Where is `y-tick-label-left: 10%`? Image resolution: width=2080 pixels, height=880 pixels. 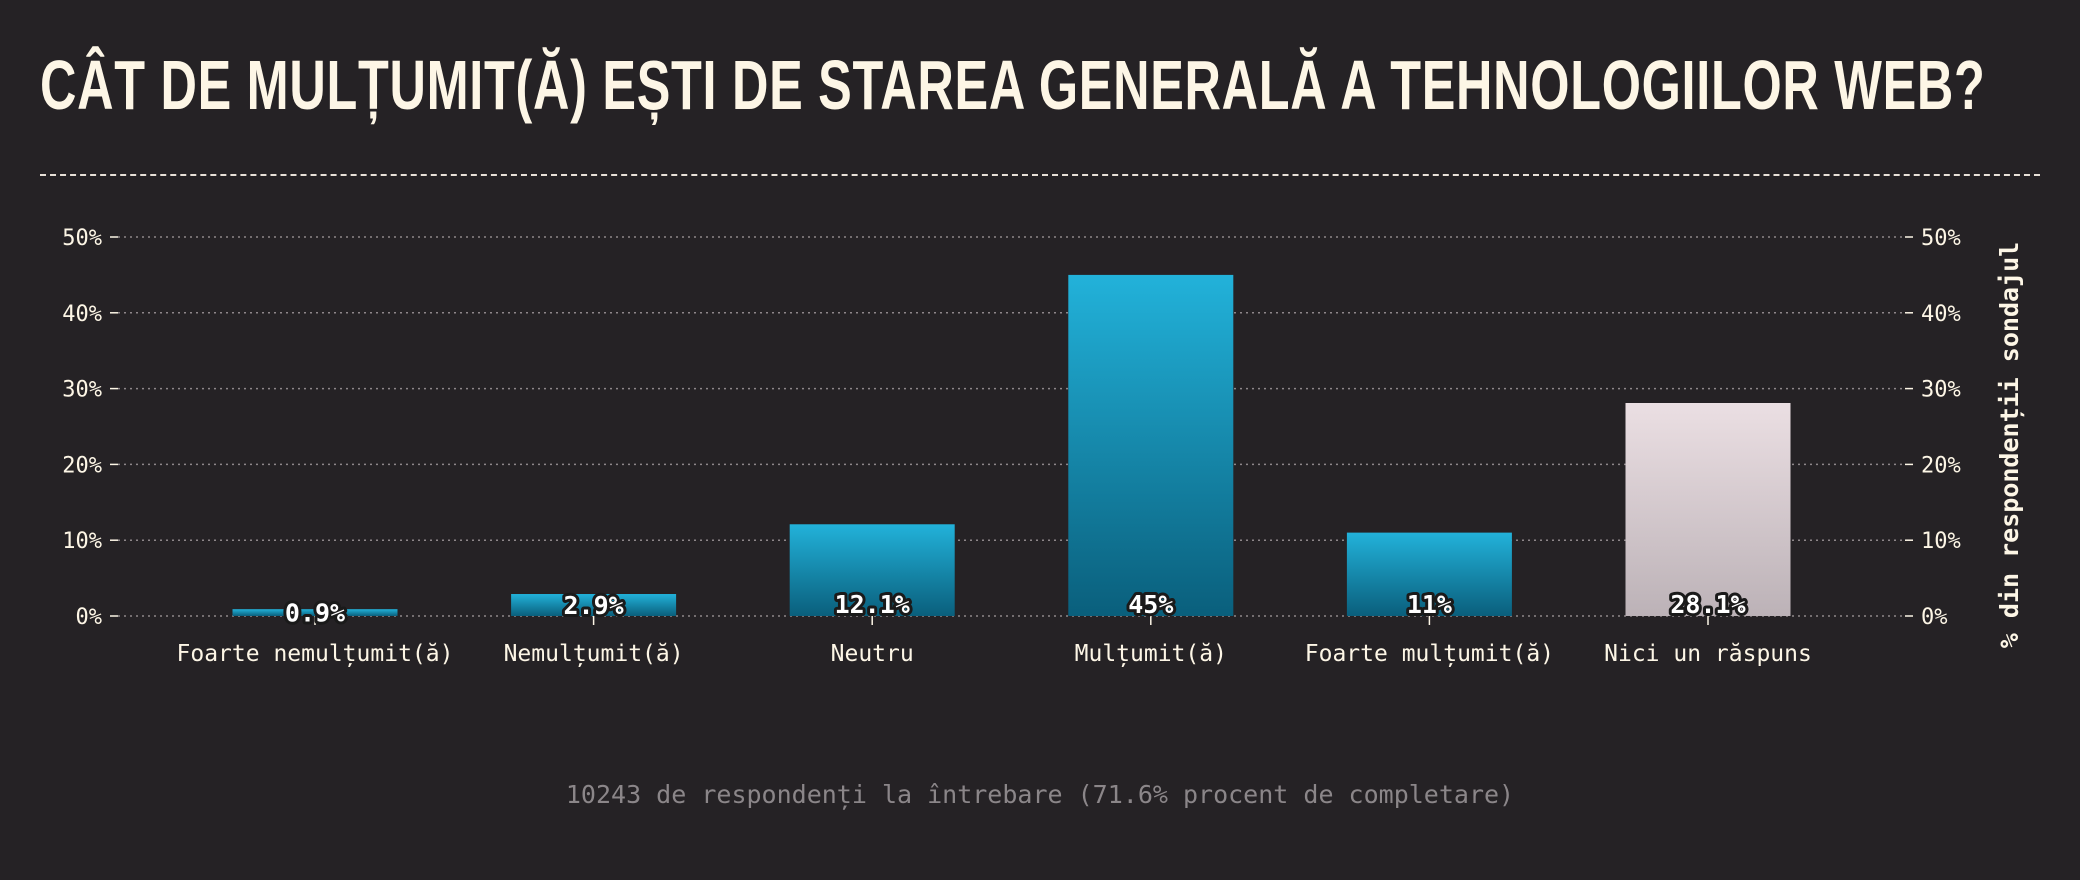 y-tick-label-left: 10% is located at coordinates (82, 541).